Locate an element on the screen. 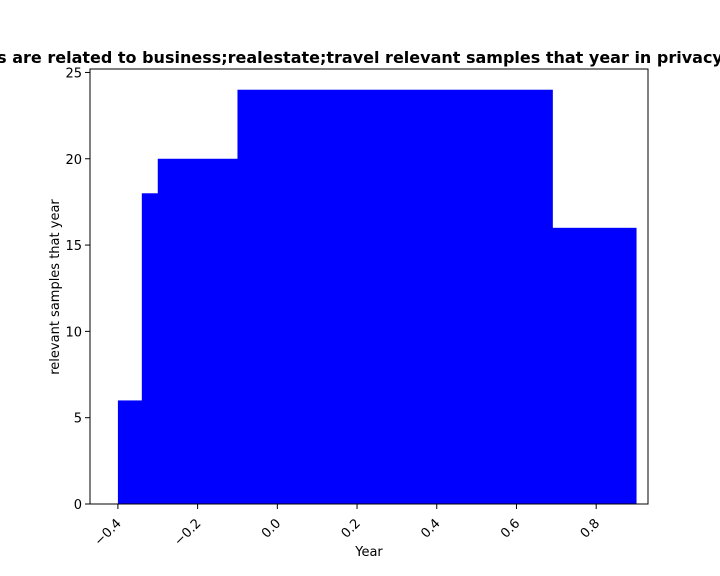 This screenshot has height=576, width=720. y-axis-label: relevant samples that year is located at coordinates (55, 287).